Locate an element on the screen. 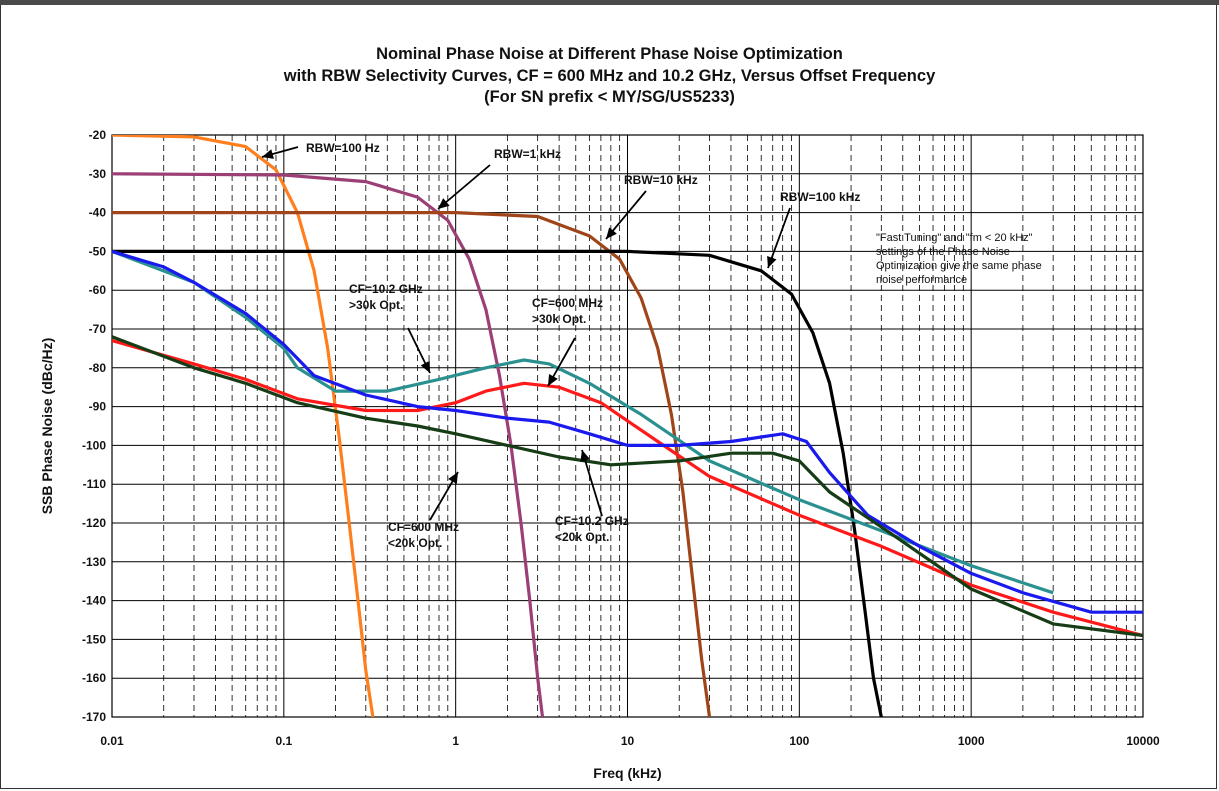 Image resolution: width=1219 pixels, height=791 pixels. window-top-bar is located at coordinates (609, 2).